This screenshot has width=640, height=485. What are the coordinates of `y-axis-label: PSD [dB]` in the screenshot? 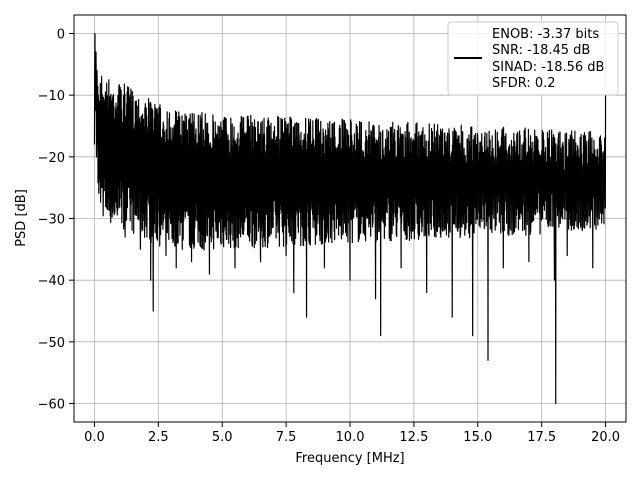 It's located at (21, 218).